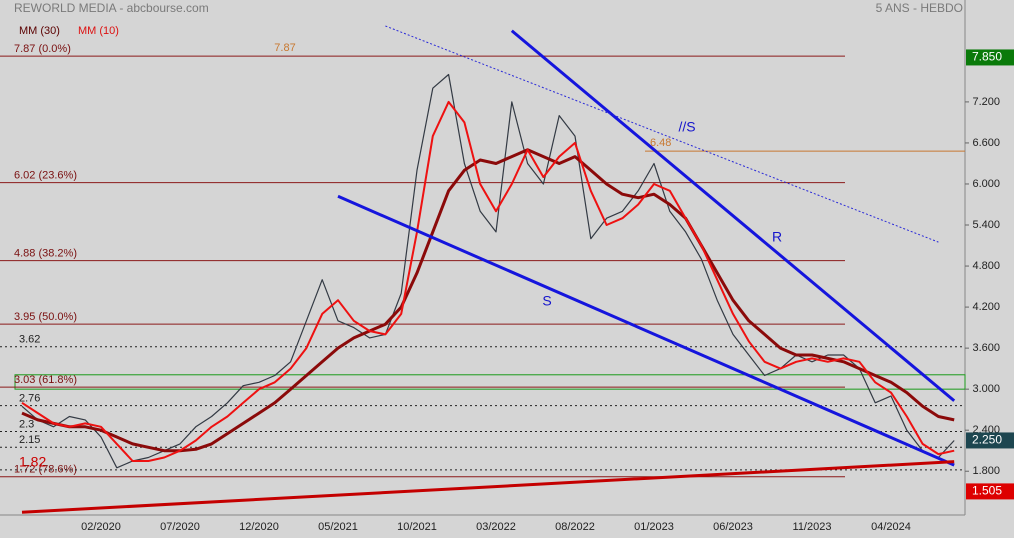 This screenshot has width=1014, height=538. I want to click on y-tick-label: 3.600, so click(986, 348).